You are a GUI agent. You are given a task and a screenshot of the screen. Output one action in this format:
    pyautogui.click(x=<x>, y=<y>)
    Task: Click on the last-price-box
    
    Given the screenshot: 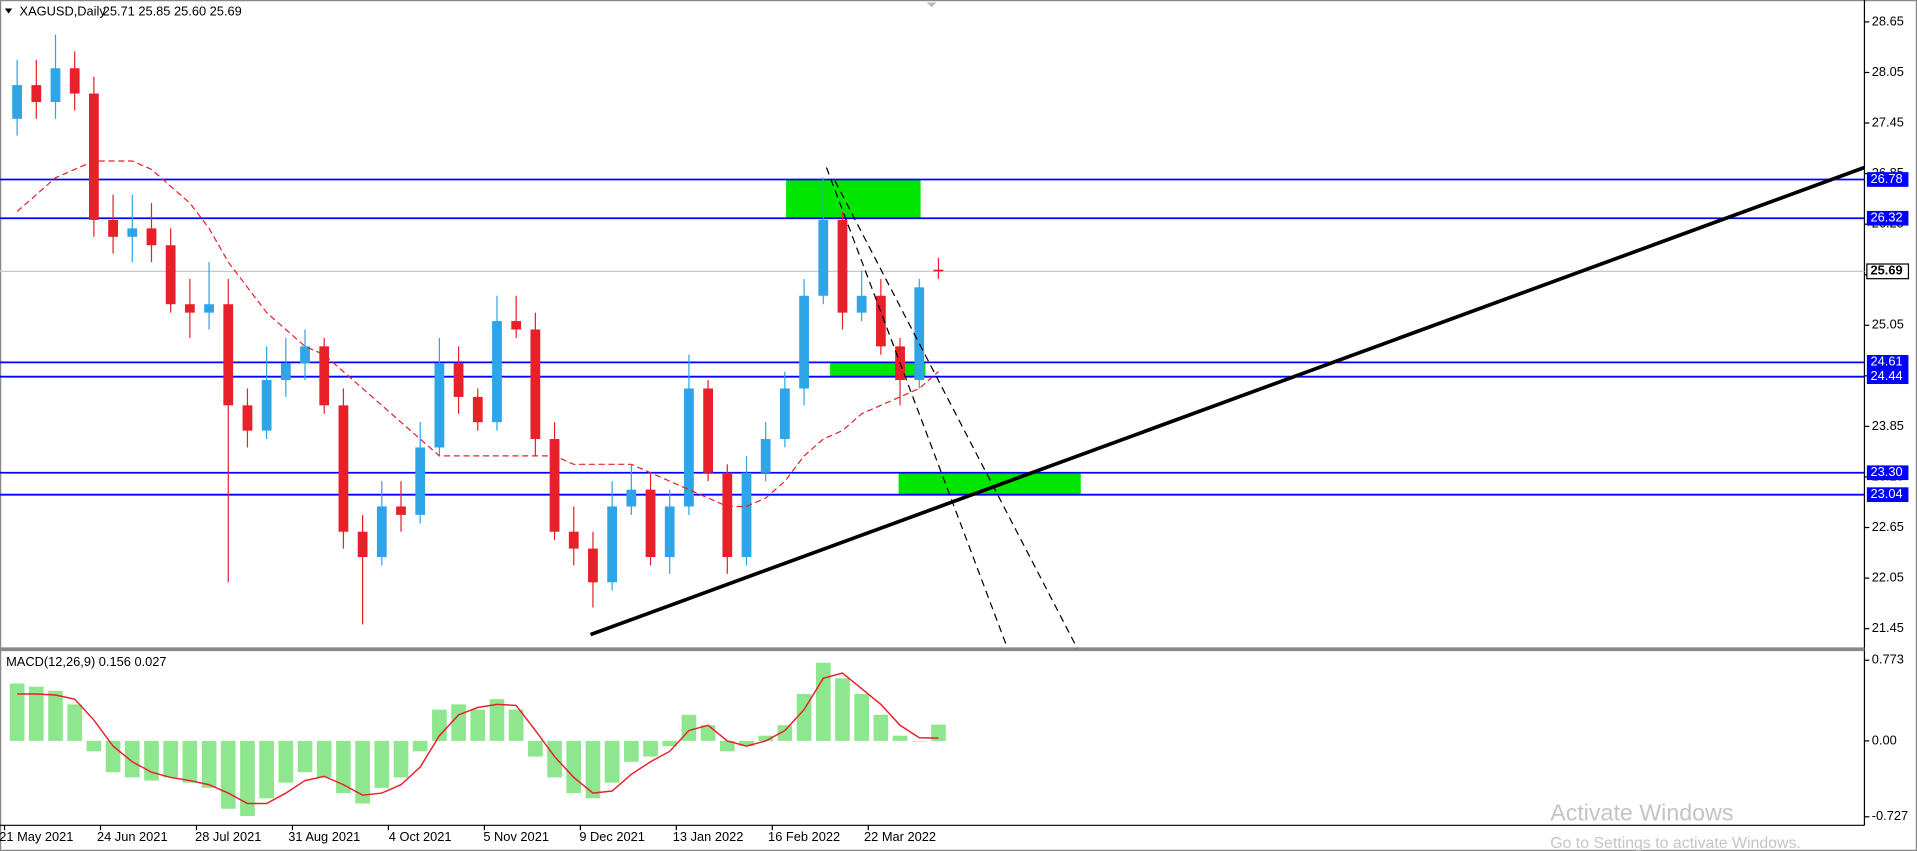 What is the action you would take?
    pyautogui.click(x=1888, y=271)
    